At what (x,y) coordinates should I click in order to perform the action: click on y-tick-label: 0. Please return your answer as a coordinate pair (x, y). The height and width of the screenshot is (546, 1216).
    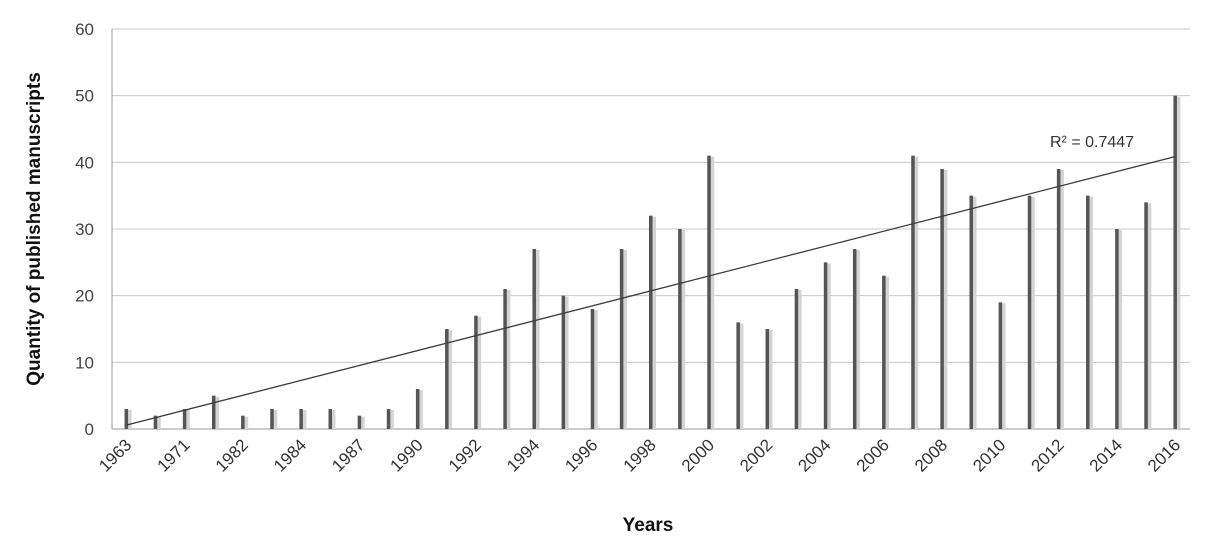
    Looking at the image, I should click on (89, 429).